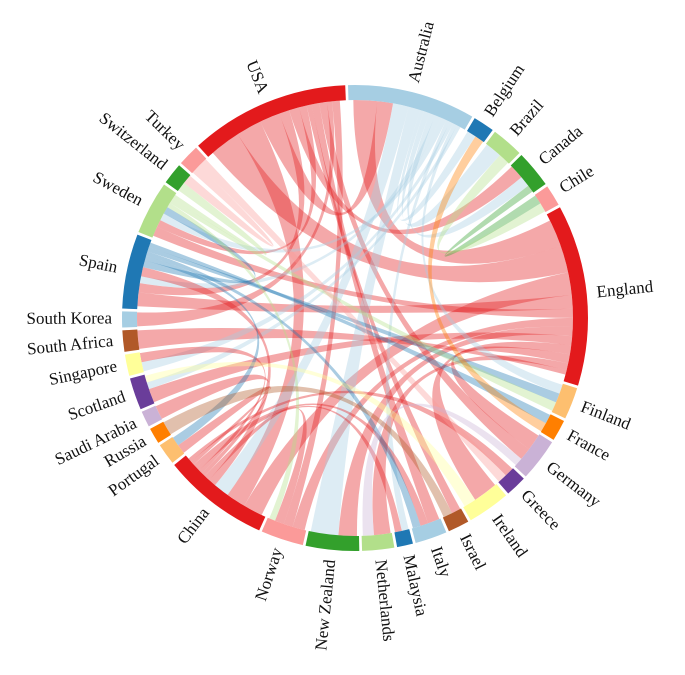 Image resolution: width=685 pixels, height=675 pixels. Describe the element at coordinates (272, 121) in the screenshot. I see `arc-usa` at that location.